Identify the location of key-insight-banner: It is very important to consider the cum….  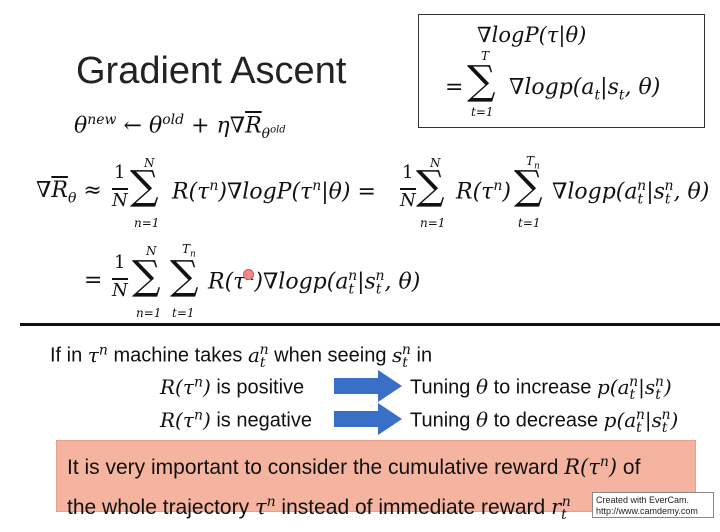
(376, 481).